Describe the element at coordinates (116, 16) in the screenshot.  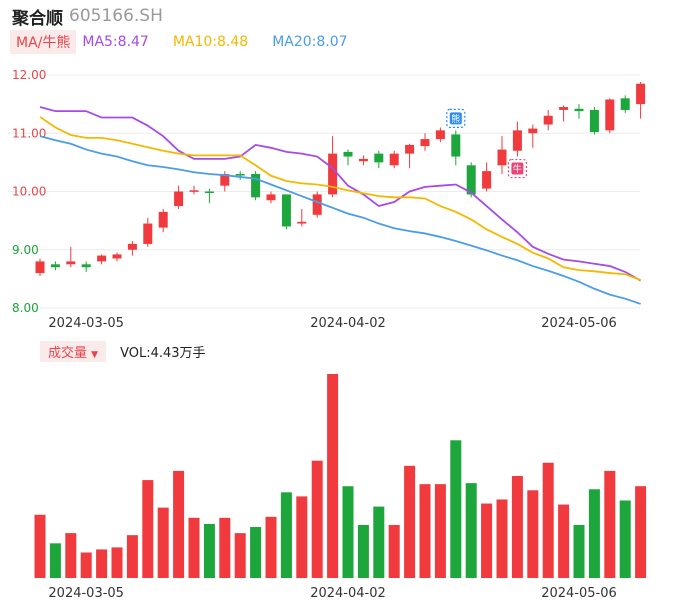
I see `stock-code: 605166.SH` at that location.